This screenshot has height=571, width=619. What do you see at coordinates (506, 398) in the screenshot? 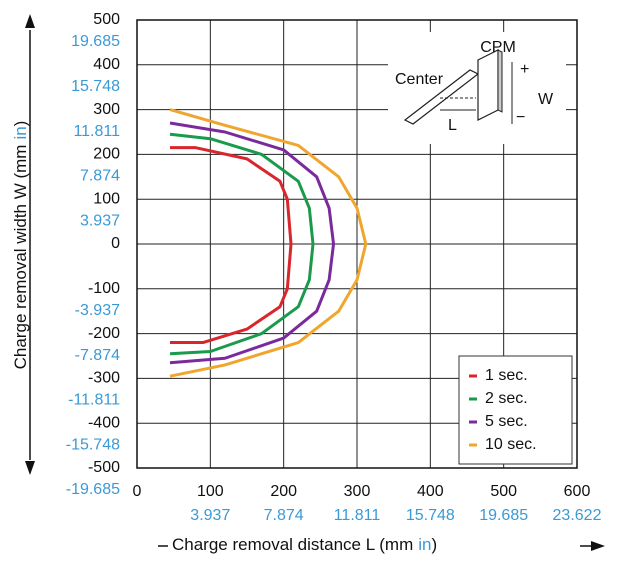
I see `legend-label: 2 sec.` at bounding box center [506, 398].